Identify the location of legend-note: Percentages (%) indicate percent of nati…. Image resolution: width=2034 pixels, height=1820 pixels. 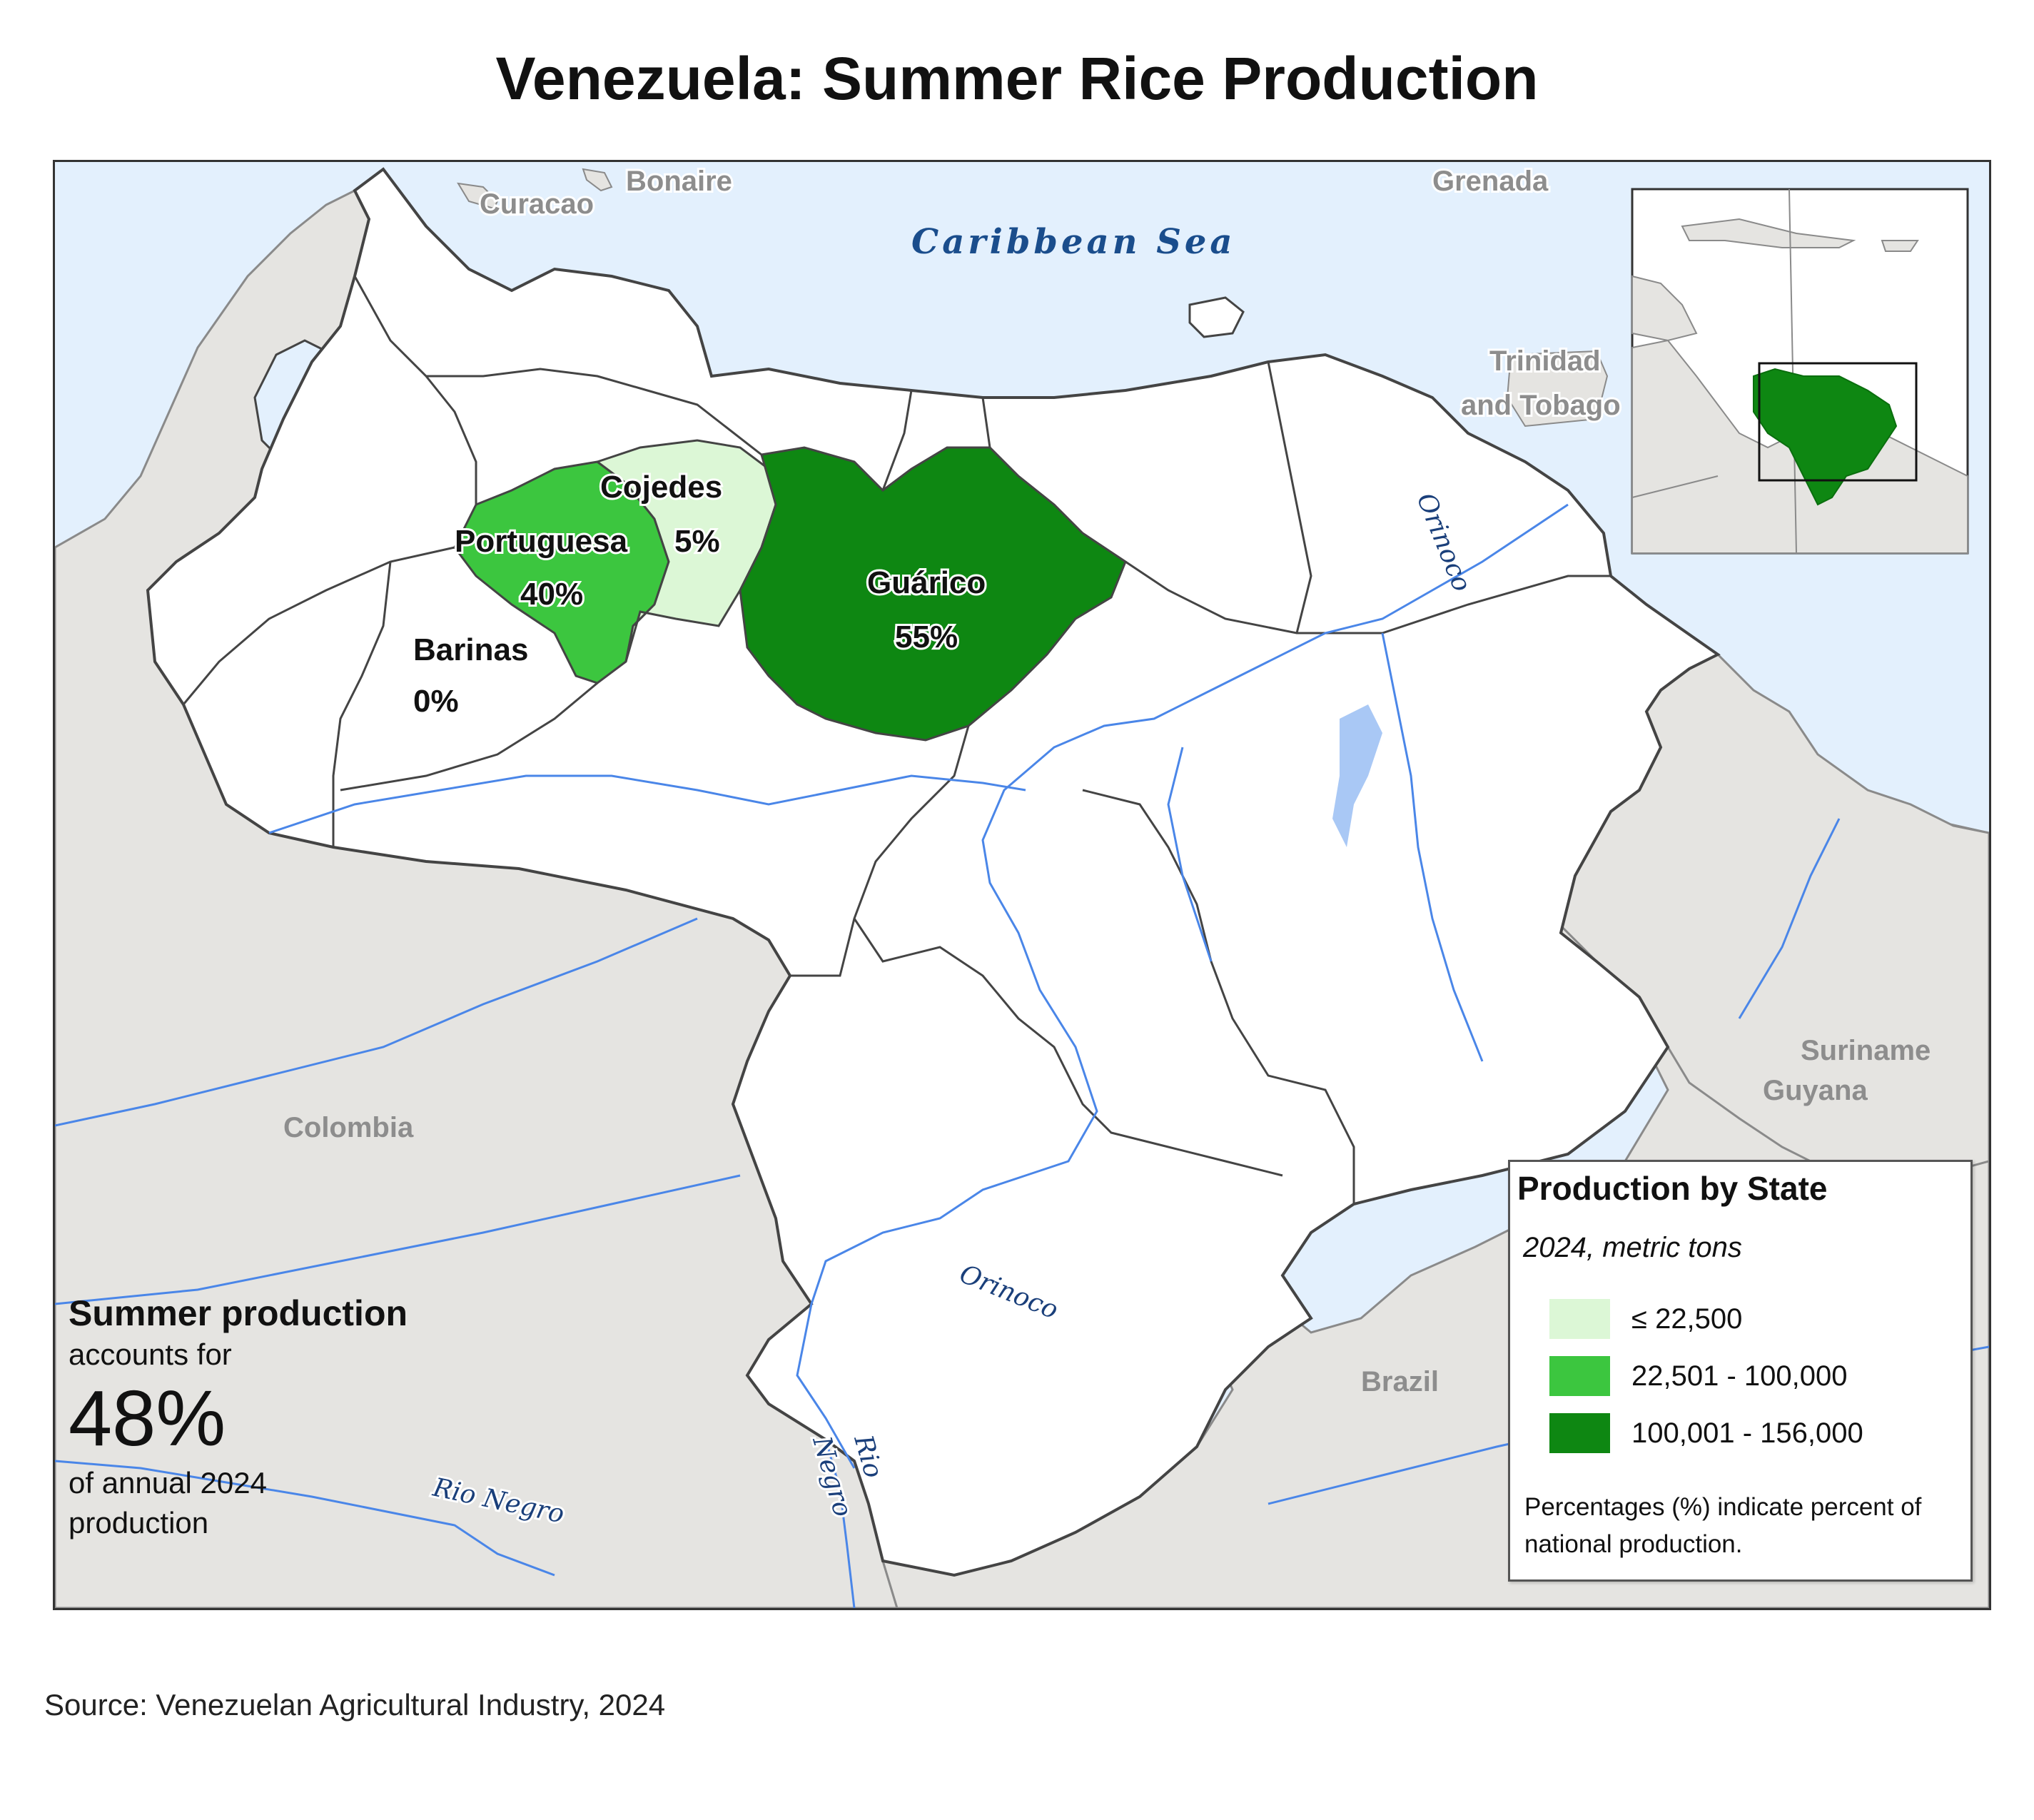
(1723, 1525).